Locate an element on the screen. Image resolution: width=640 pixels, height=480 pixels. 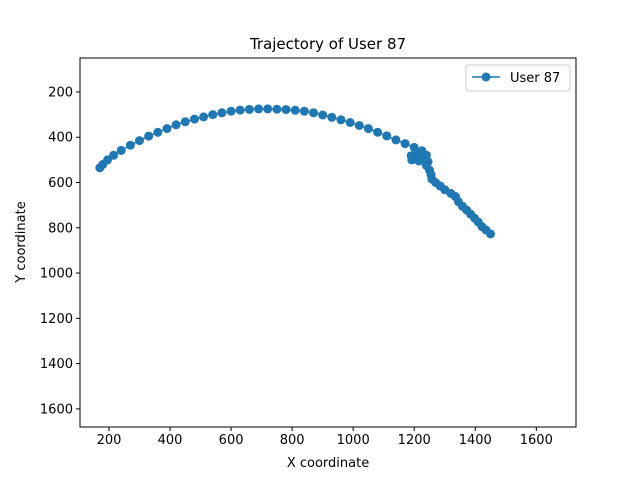
x-tick-label: 600 is located at coordinates (231, 440).